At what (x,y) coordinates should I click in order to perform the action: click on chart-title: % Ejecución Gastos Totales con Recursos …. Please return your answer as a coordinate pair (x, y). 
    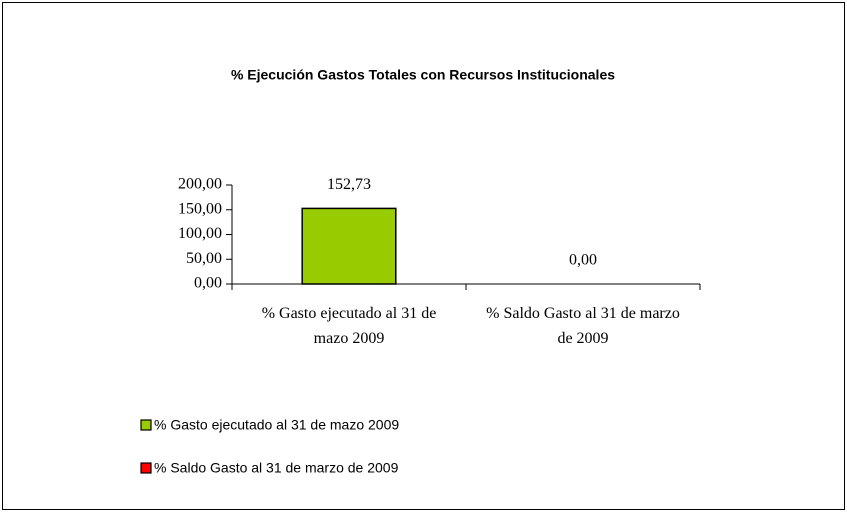
    Looking at the image, I should click on (423, 75).